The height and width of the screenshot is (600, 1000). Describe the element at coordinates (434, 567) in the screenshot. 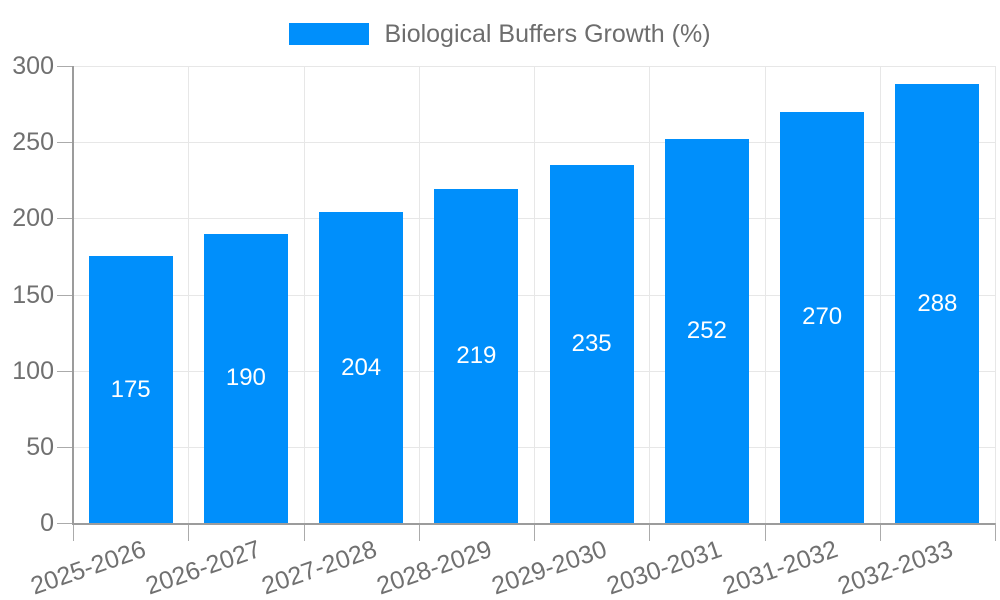

I see `x-axis-label: 2028-2029` at that location.